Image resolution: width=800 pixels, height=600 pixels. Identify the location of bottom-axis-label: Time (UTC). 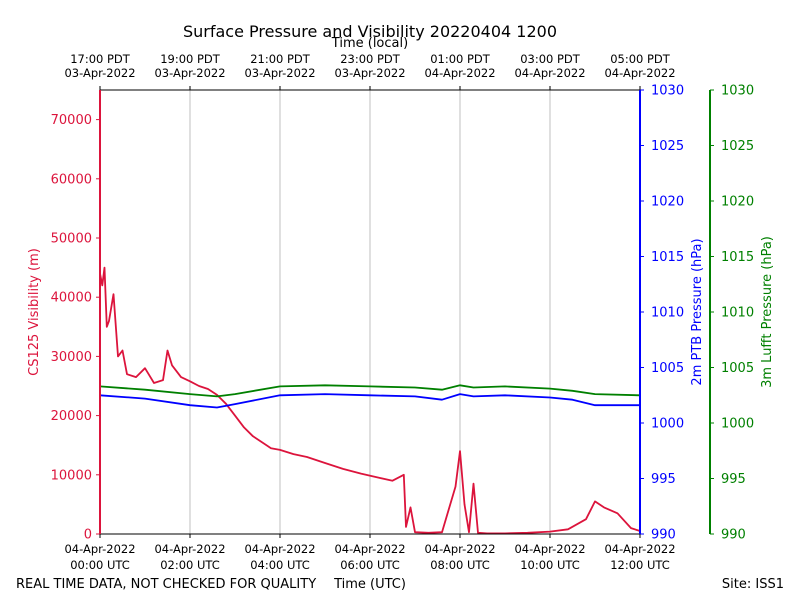
(369, 584).